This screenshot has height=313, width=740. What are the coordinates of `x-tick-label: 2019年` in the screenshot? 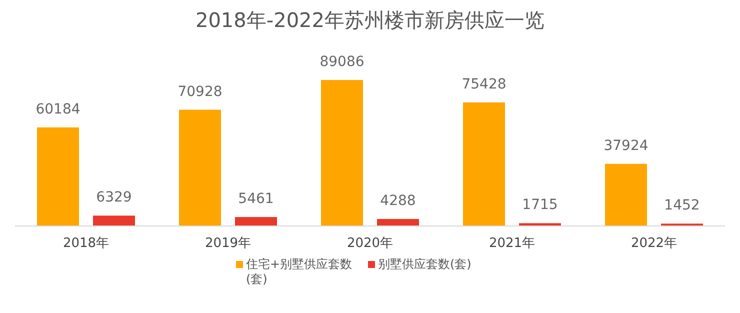 It's located at (228, 243).